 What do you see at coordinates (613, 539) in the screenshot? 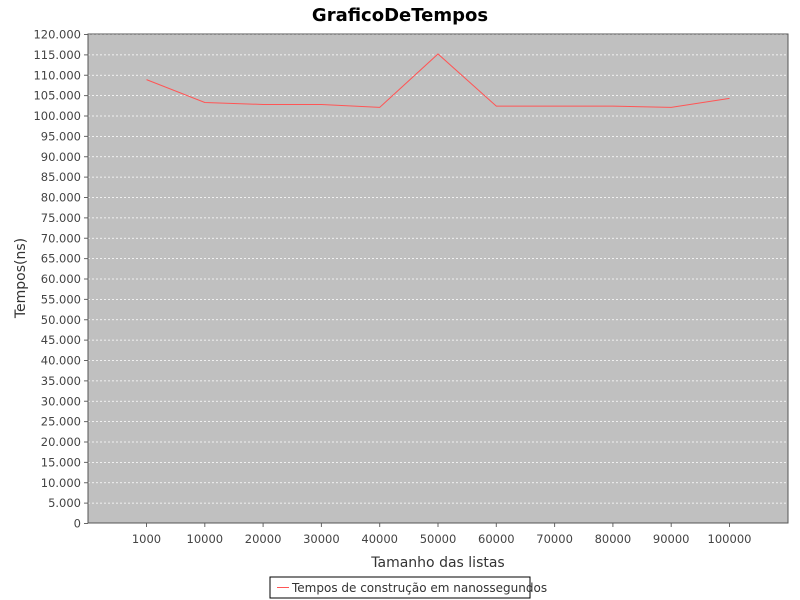
I see `x-tick-label: 80000` at bounding box center [613, 539].